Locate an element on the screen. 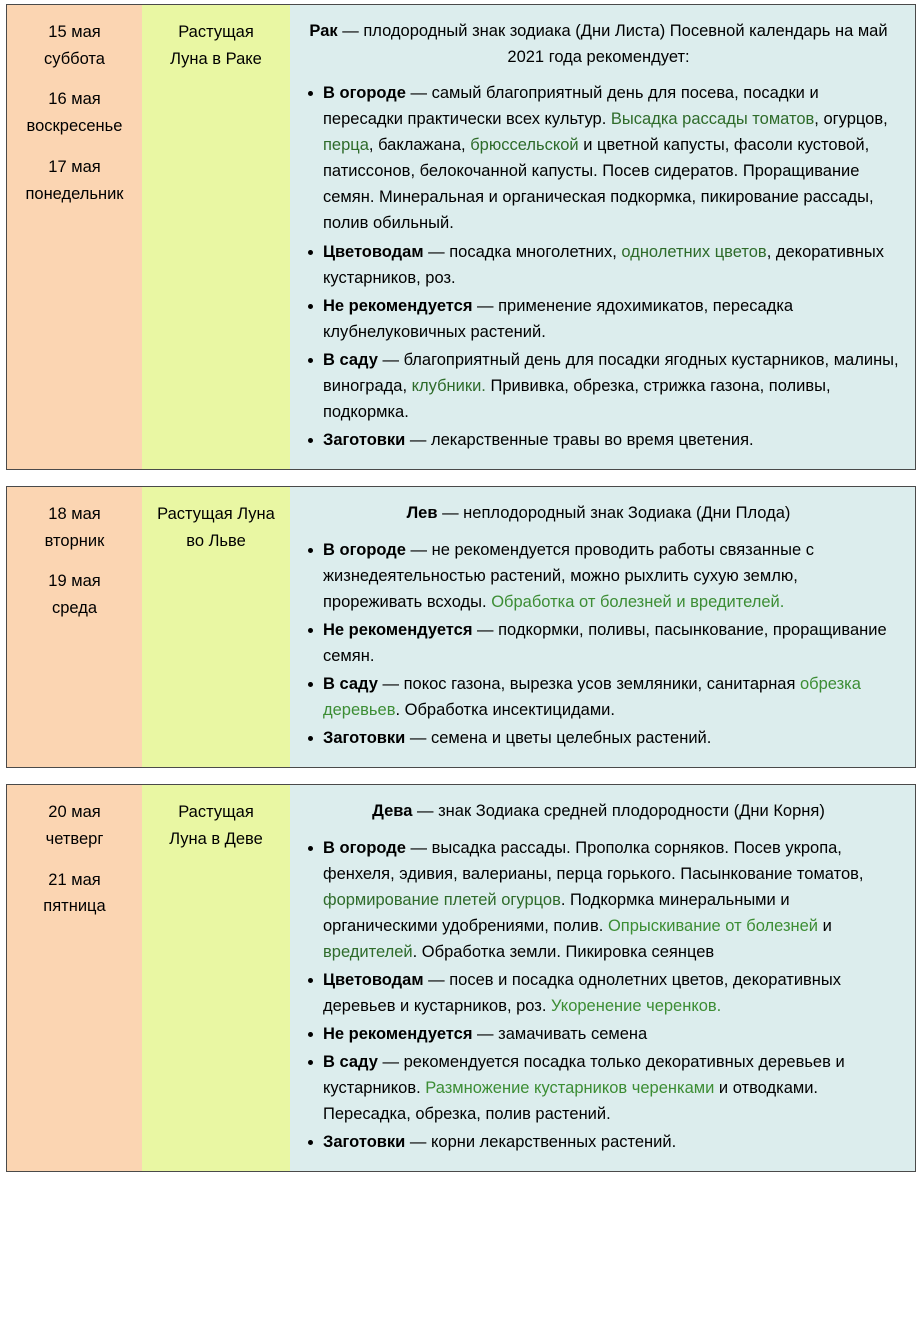 This screenshot has width=922, height=1335. highlighted-text: обрезка деревьев is located at coordinates (592, 696).